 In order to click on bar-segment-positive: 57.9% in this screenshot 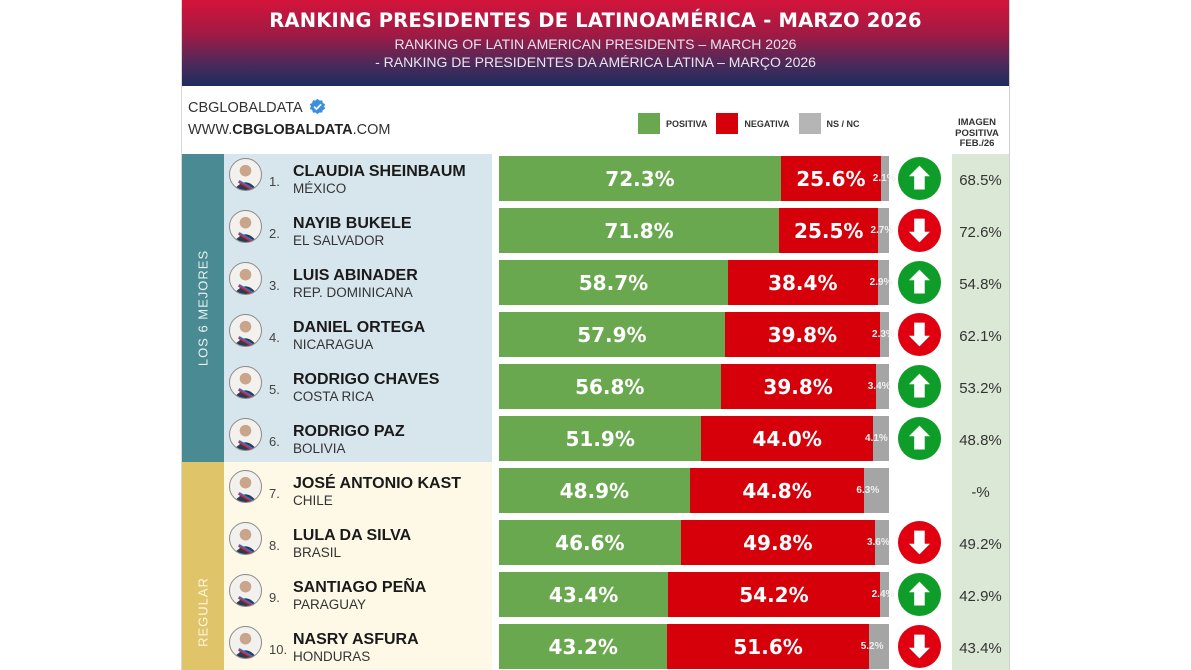, I will do `click(612, 334)`.